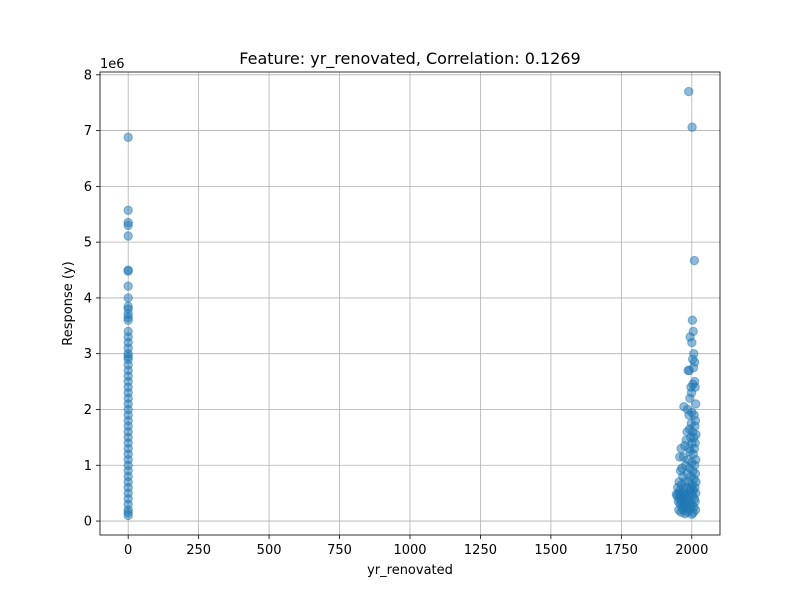 The width and height of the screenshot is (800, 600). What do you see at coordinates (339, 550) in the screenshot?
I see `x-tick-label: 750` at bounding box center [339, 550].